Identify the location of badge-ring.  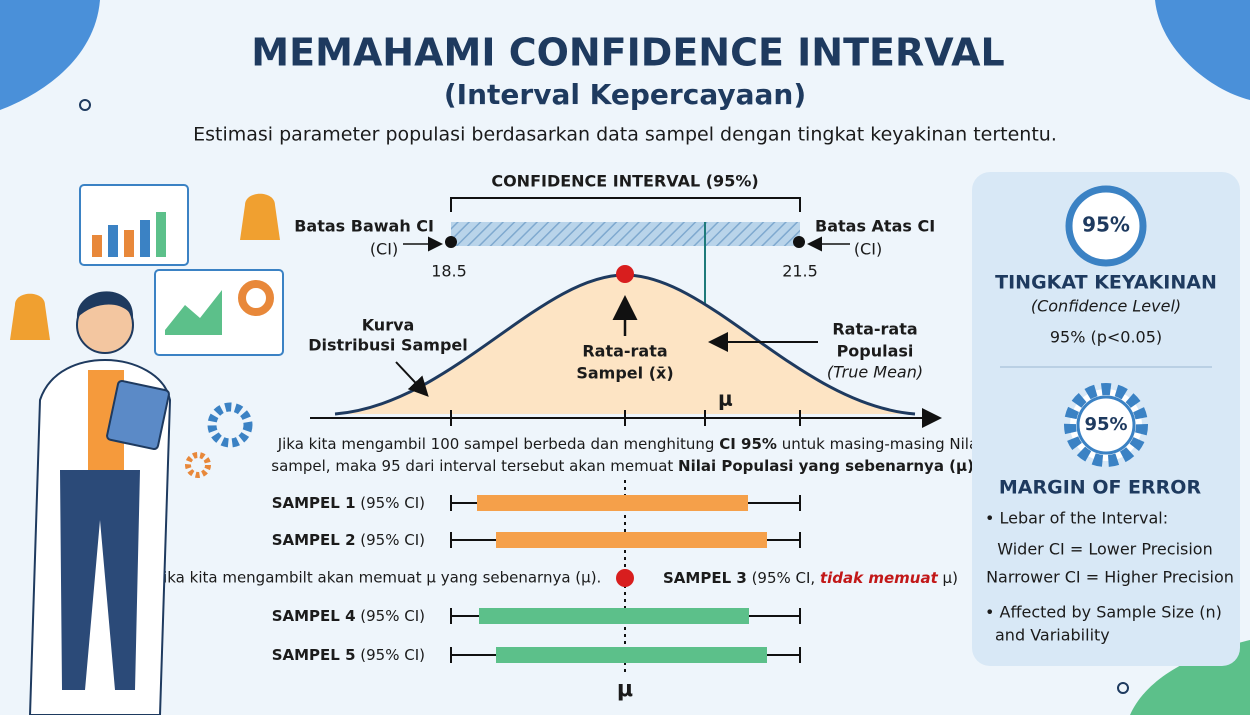
(1106, 226).